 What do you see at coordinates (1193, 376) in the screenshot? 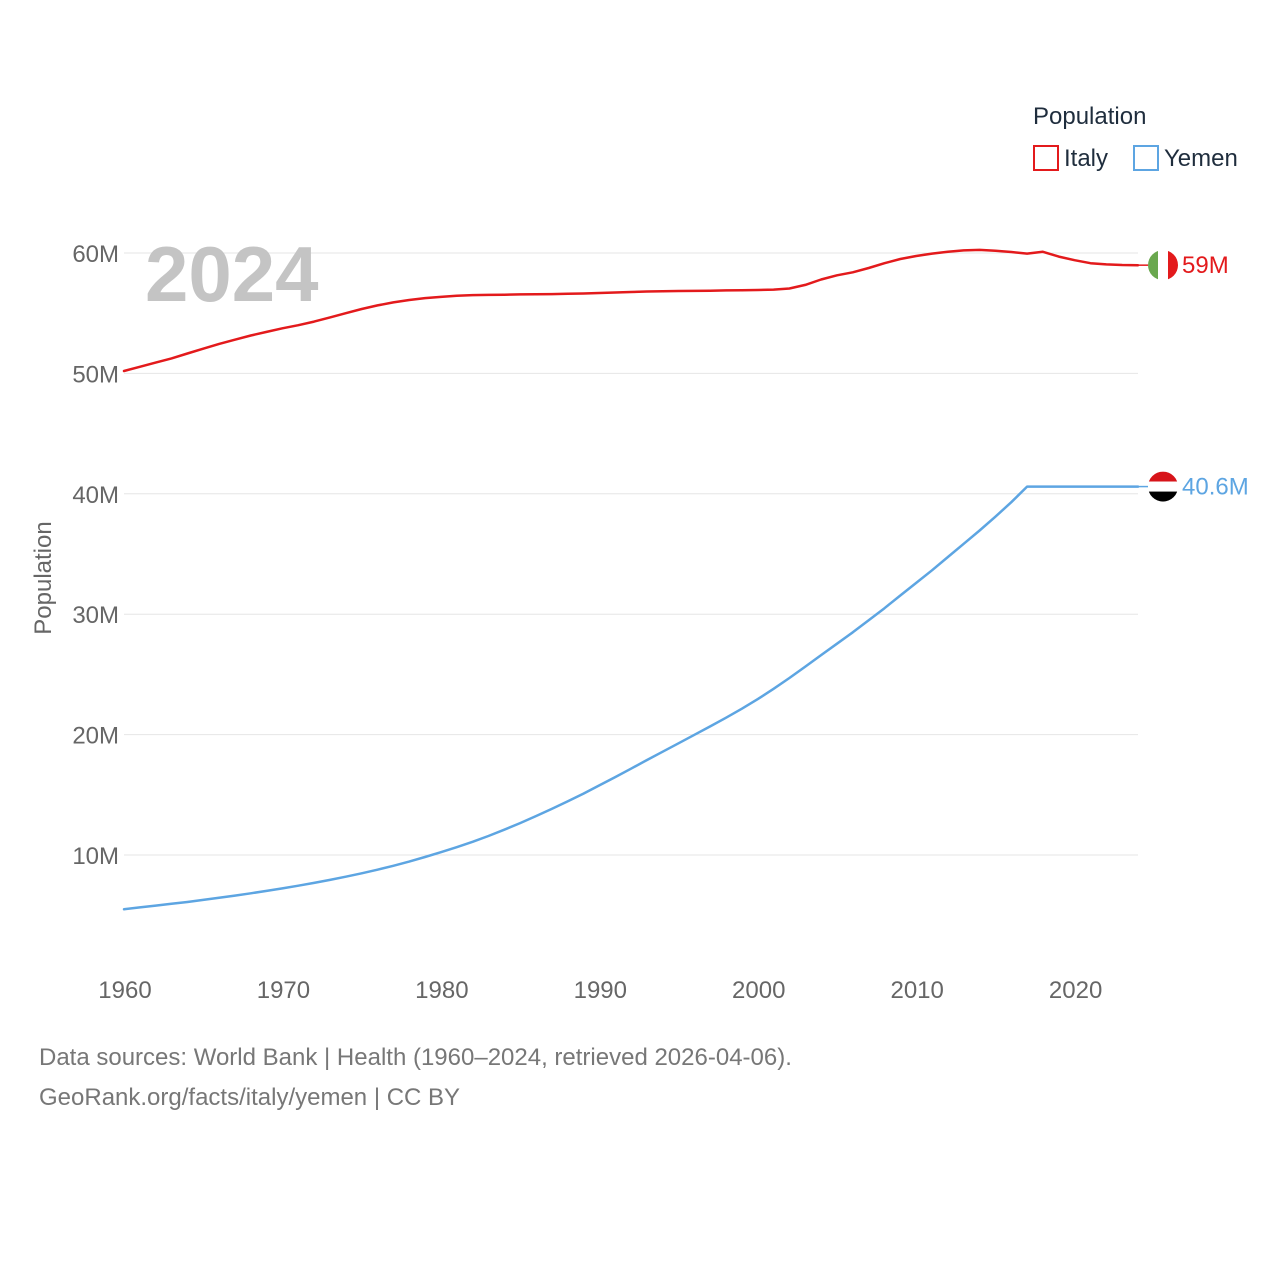
I see `series-end-markers: 59M 40.6M` at bounding box center [1193, 376].